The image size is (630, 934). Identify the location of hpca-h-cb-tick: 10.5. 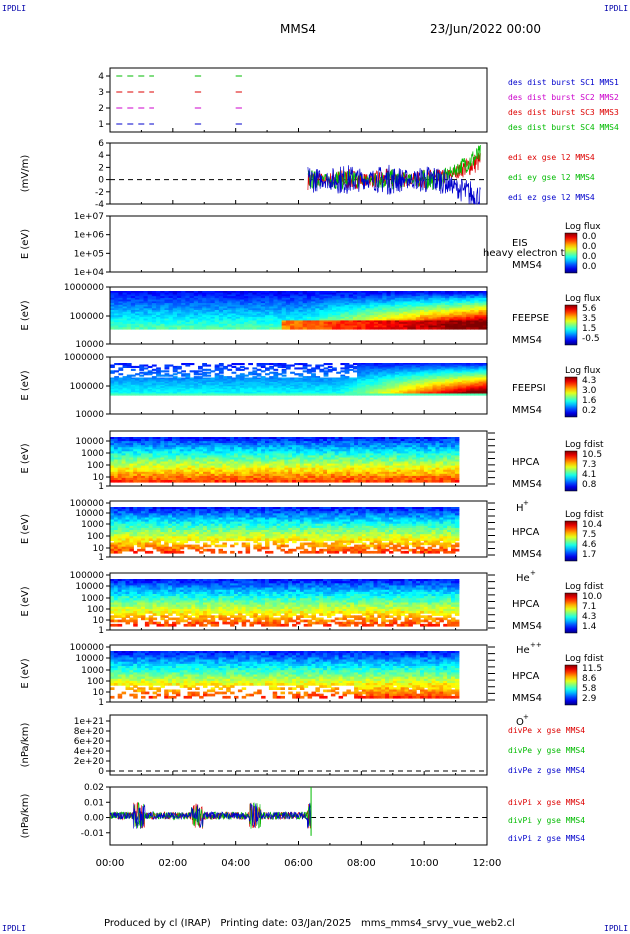
(592, 455).